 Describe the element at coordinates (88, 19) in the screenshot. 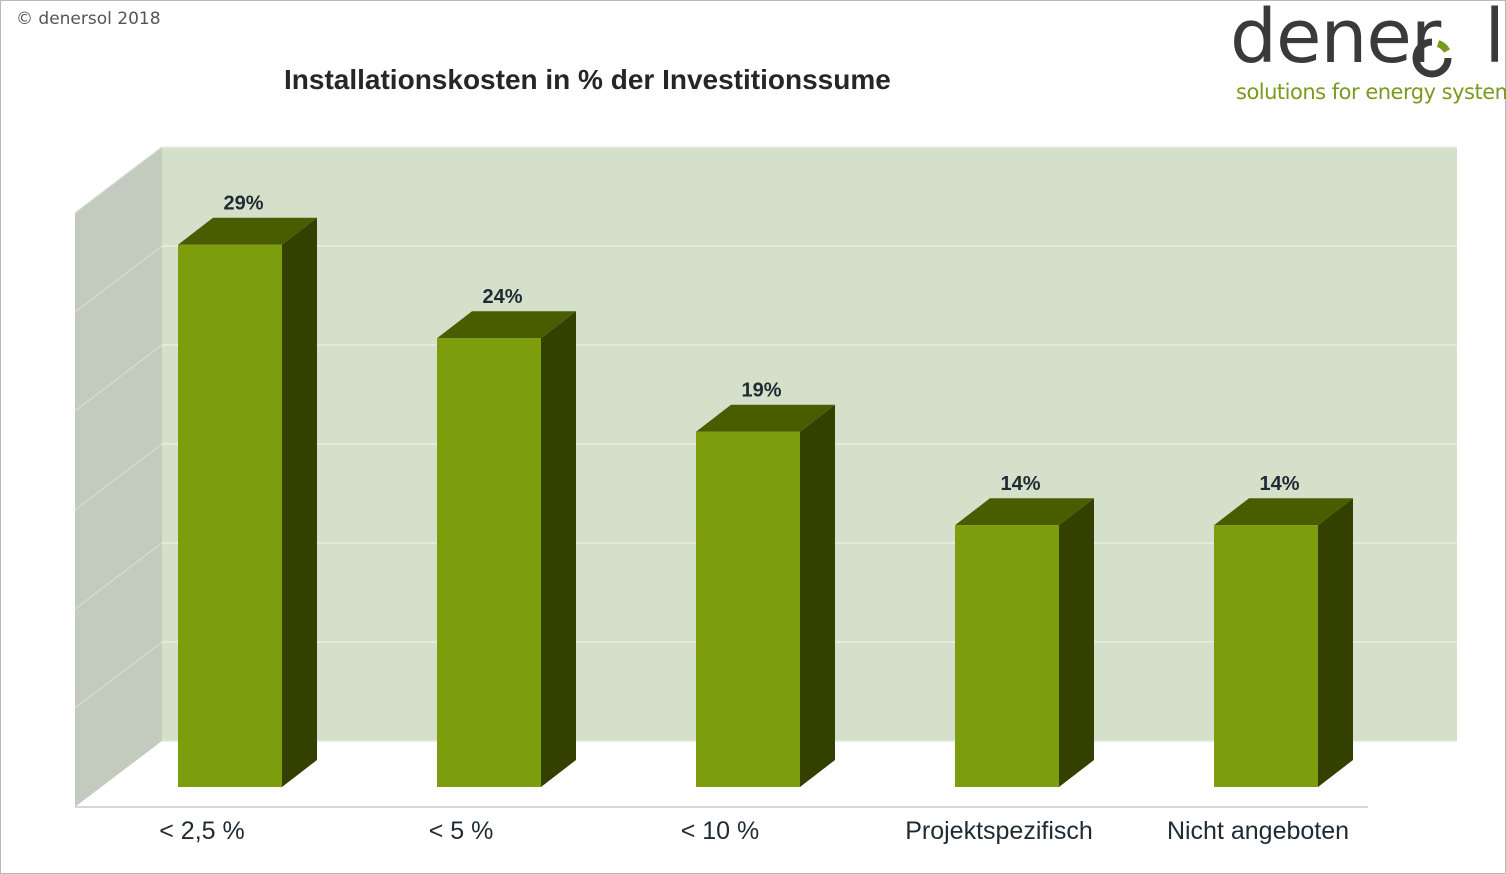

I see `copyright-notice: © denersol 2018` at that location.